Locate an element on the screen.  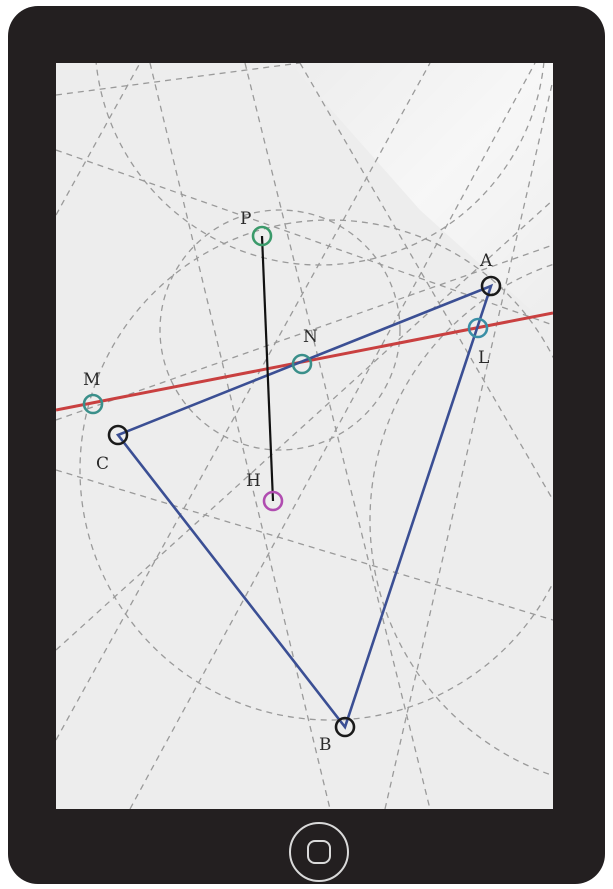
home-button-inner is located at coordinates (319, 852).